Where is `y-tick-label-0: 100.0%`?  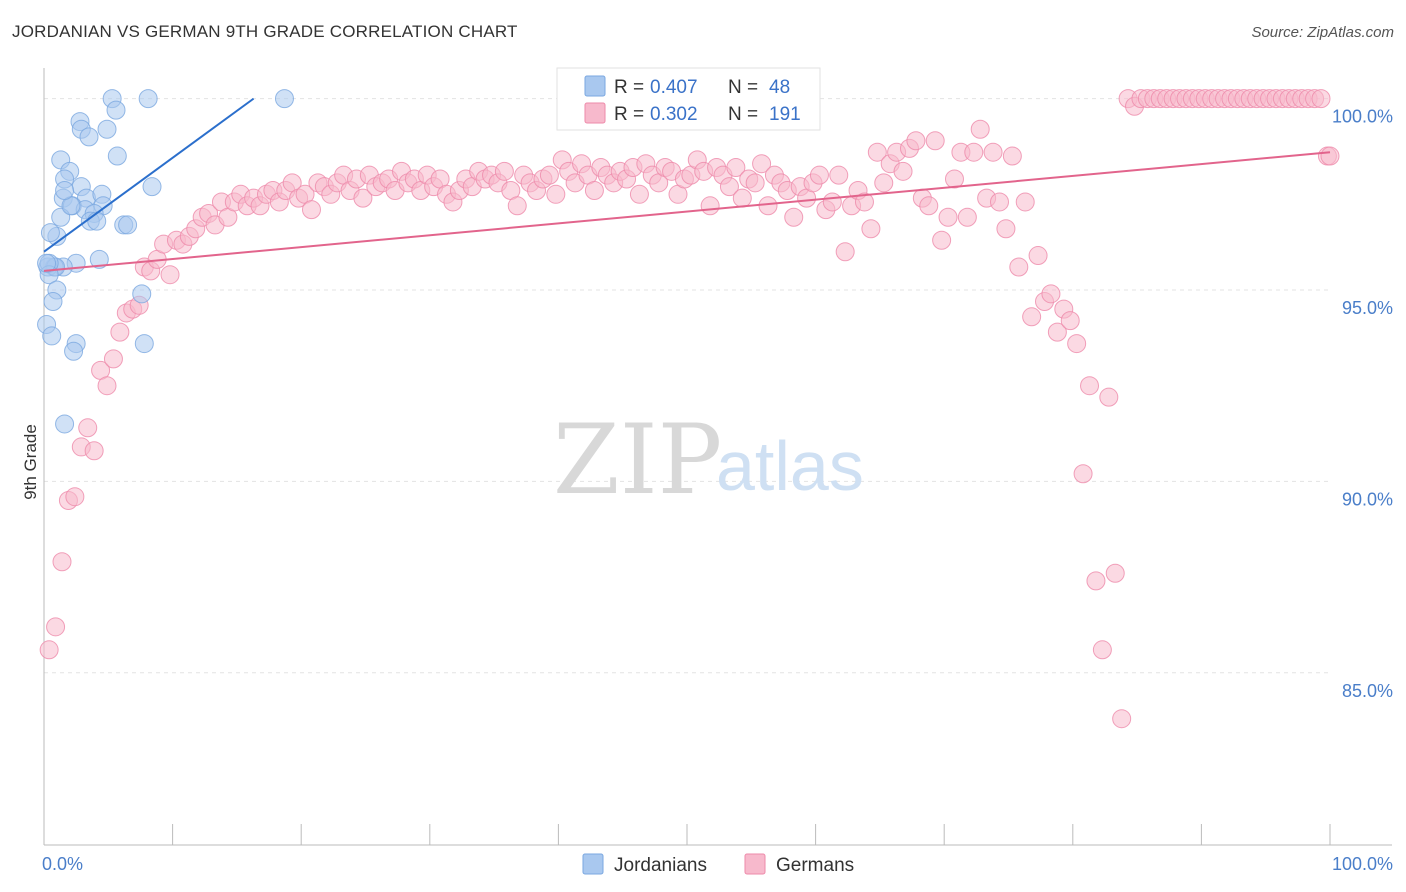 y-tick-label-0: 100.0% is located at coordinates (1362, 117).